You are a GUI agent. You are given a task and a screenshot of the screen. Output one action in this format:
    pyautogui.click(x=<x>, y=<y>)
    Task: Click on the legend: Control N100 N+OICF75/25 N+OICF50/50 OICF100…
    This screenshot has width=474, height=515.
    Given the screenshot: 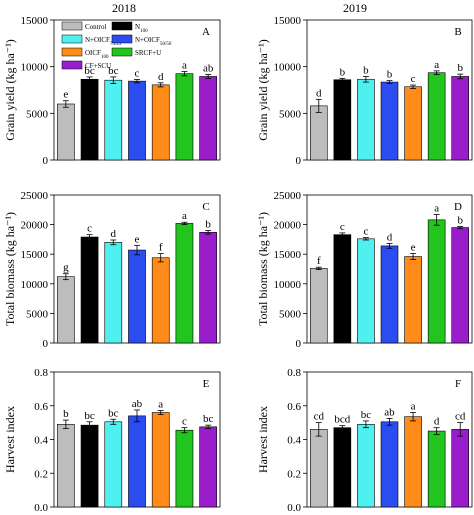 What is the action you would take?
    pyautogui.click(x=116, y=45)
    